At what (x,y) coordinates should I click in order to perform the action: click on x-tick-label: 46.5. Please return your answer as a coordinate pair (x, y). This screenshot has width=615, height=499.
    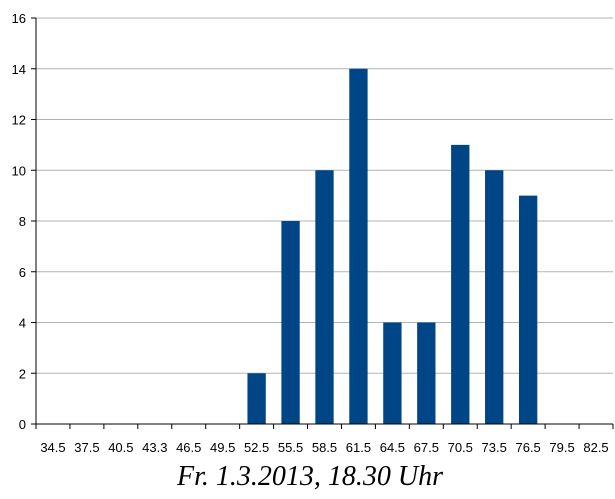
    Looking at the image, I should click on (188, 447).